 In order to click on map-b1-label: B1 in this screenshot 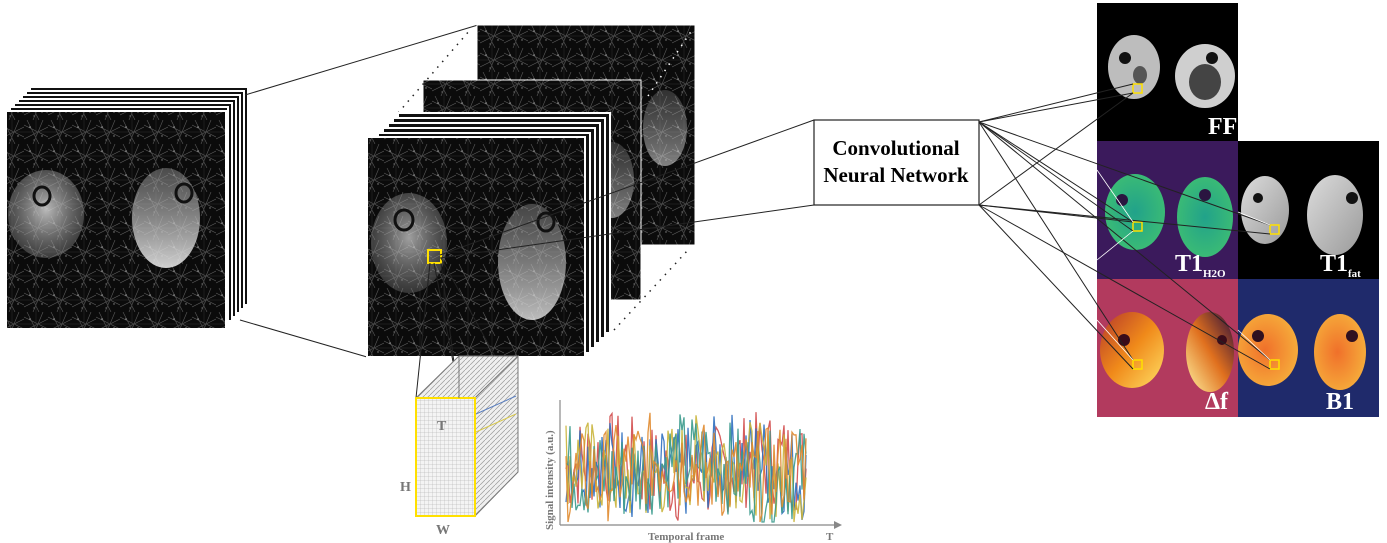, I will do `click(1340, 402)`.